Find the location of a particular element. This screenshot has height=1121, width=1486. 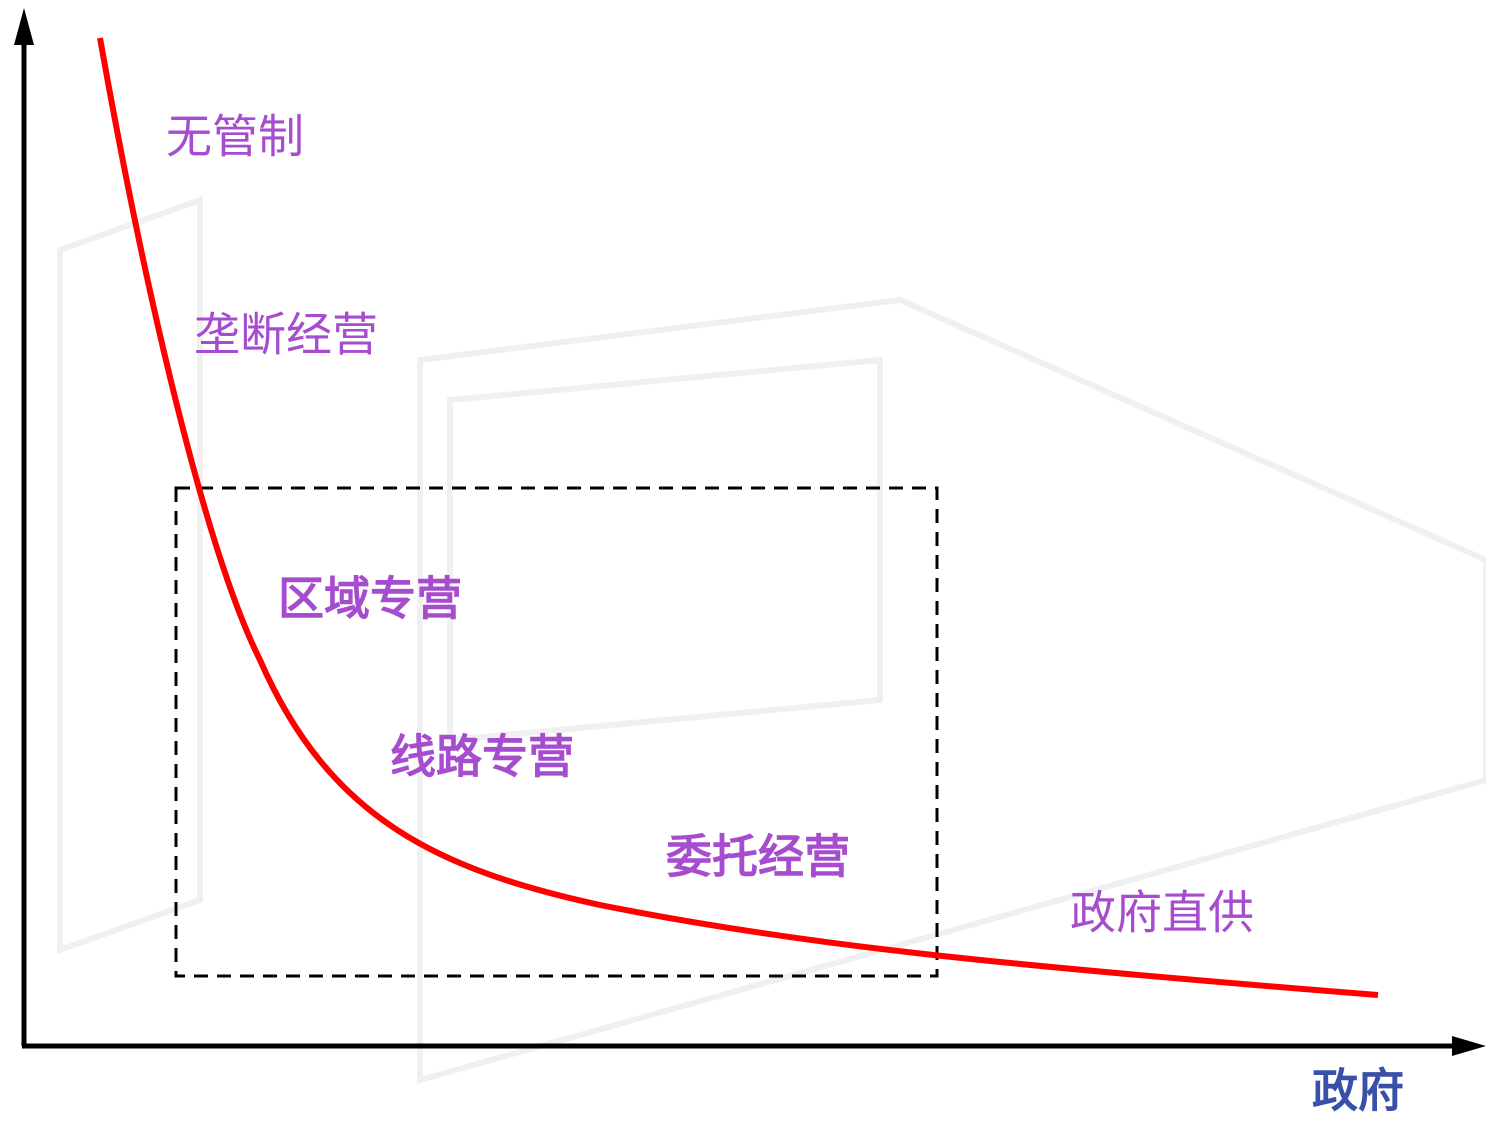

label: 区域专营 is located at coordinates (370, 599).